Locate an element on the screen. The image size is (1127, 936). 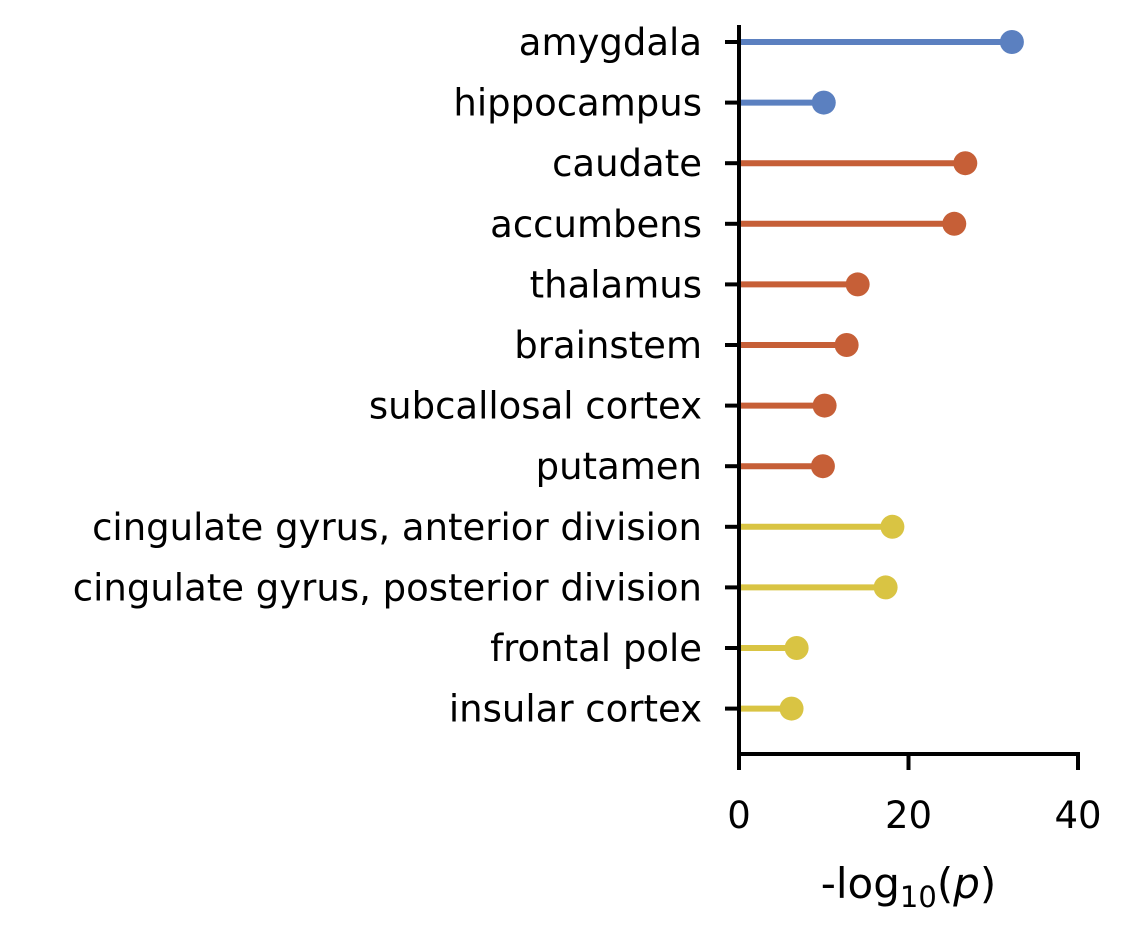
category-label: thalamus is located at coordinates (616, 284).